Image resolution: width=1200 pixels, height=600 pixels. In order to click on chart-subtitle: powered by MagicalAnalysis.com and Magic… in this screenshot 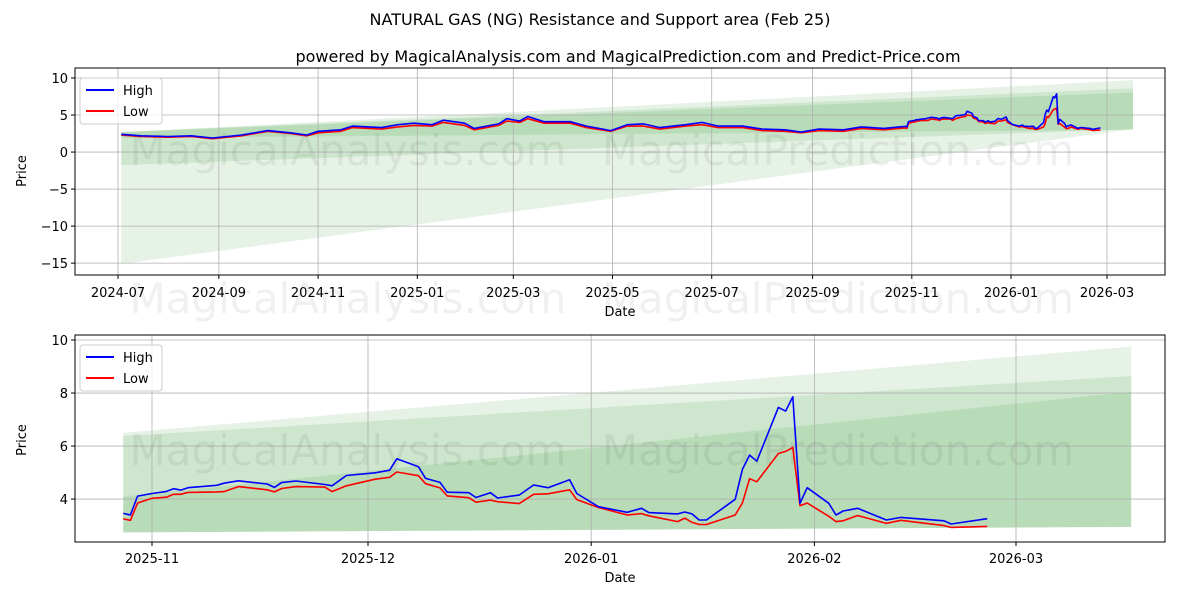, I will do `click(627, 56)`.